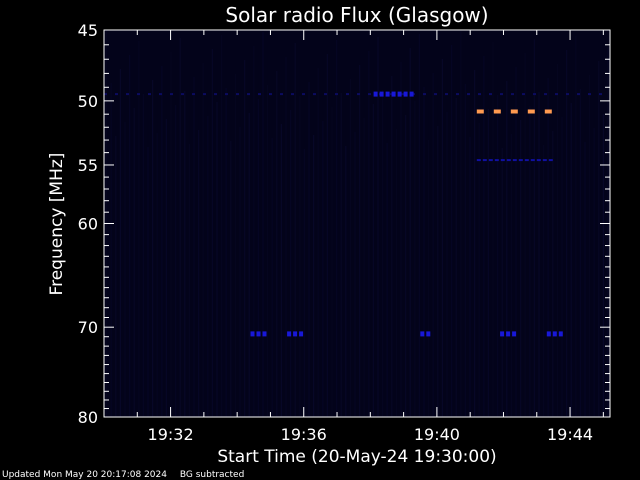 This screenshot has height=480, width=640. I want to click on x-tick-label: 19:40, so click(437, 434).